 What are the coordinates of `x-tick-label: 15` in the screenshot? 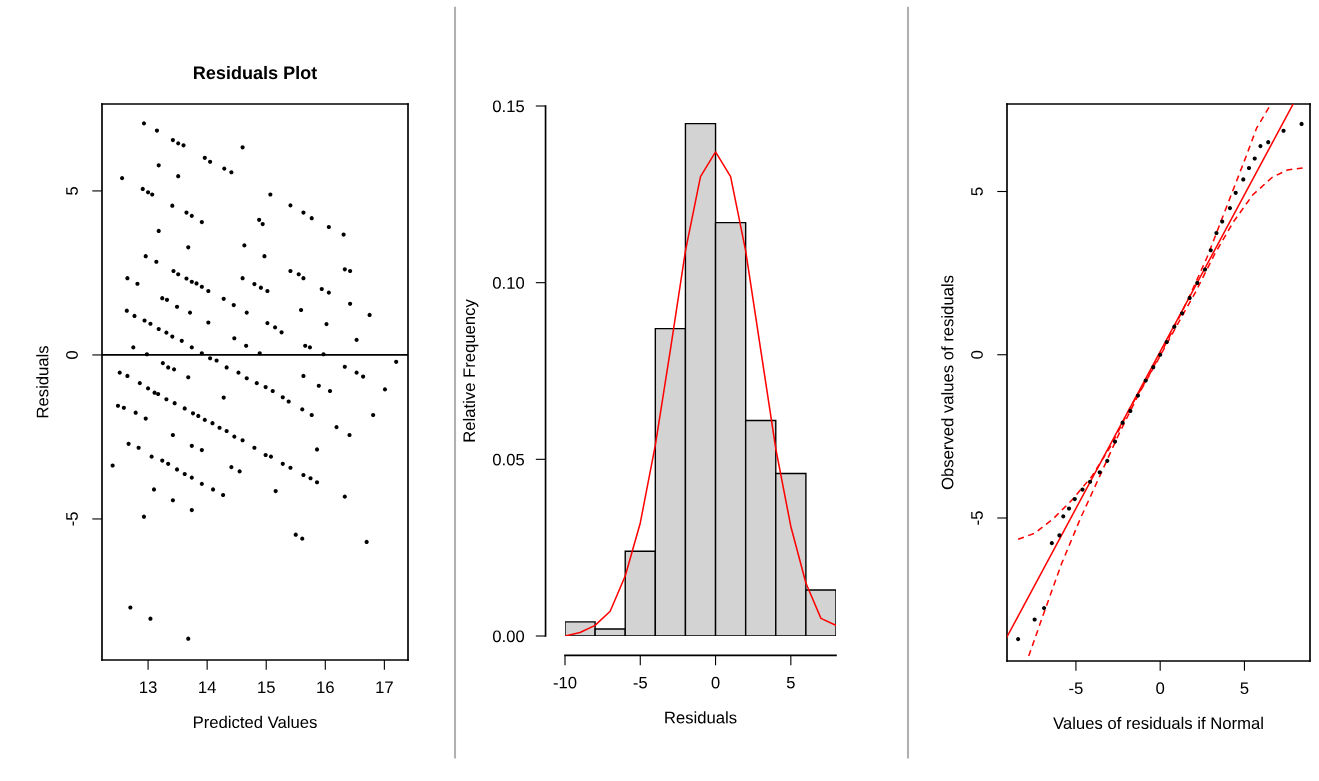 It's located at (266, 687).